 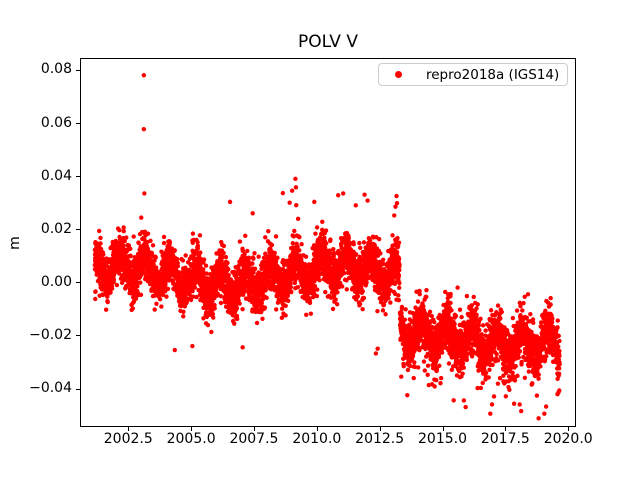 What do you see at coordinates (328, 42) in the screenshot?
I see `chart-title: POLV V` at bounding box center [328, 42].